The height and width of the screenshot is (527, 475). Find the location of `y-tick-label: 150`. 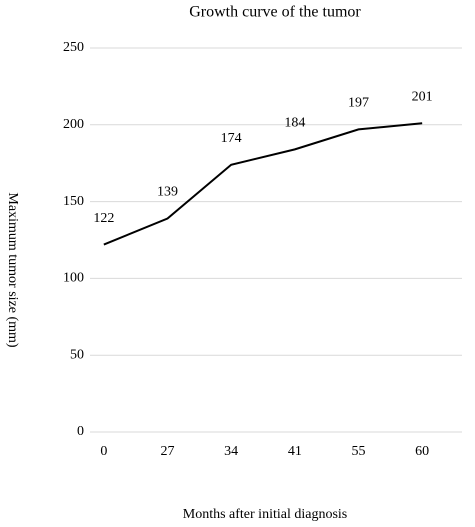

y-tick-label: 150 is located at coordinates (73, 201).